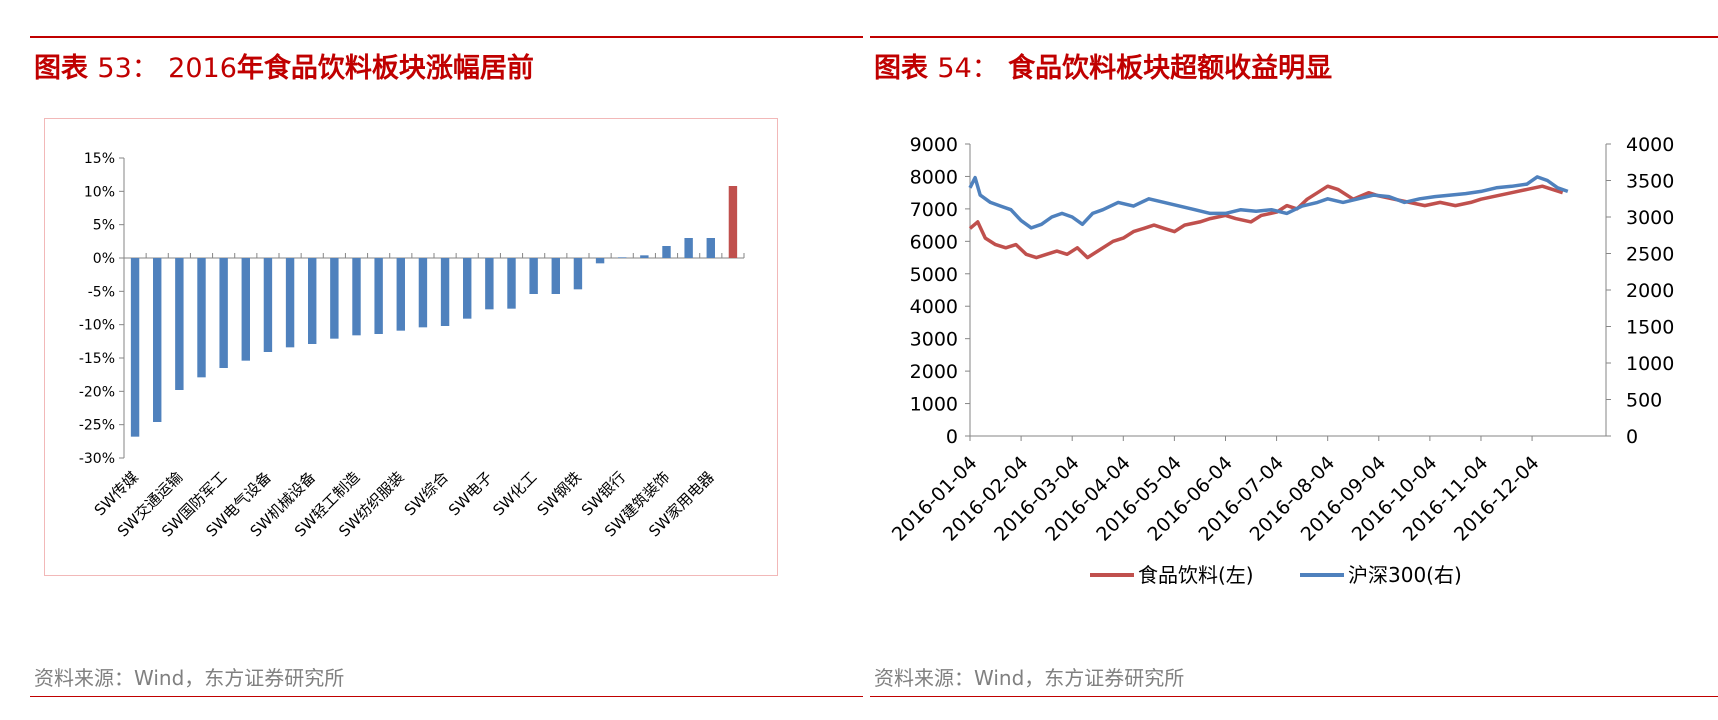 This screenshot has width=1718, height=720. I want to click on title-year: 2016, so click(202, 68).